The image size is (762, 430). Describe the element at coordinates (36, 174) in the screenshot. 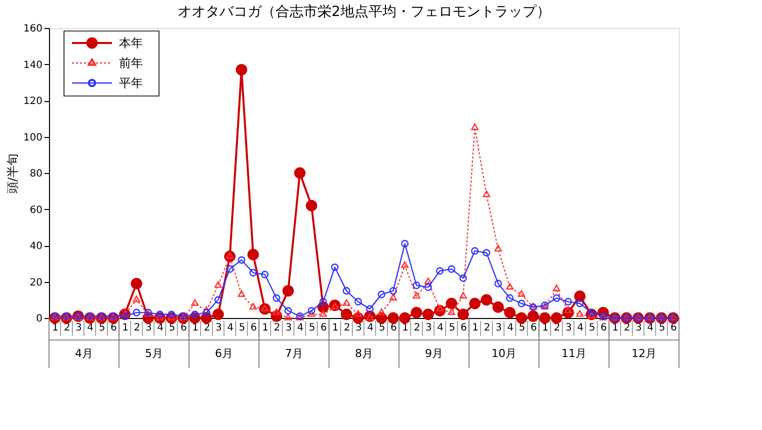

I see `y-tick-label: 80` at that location.